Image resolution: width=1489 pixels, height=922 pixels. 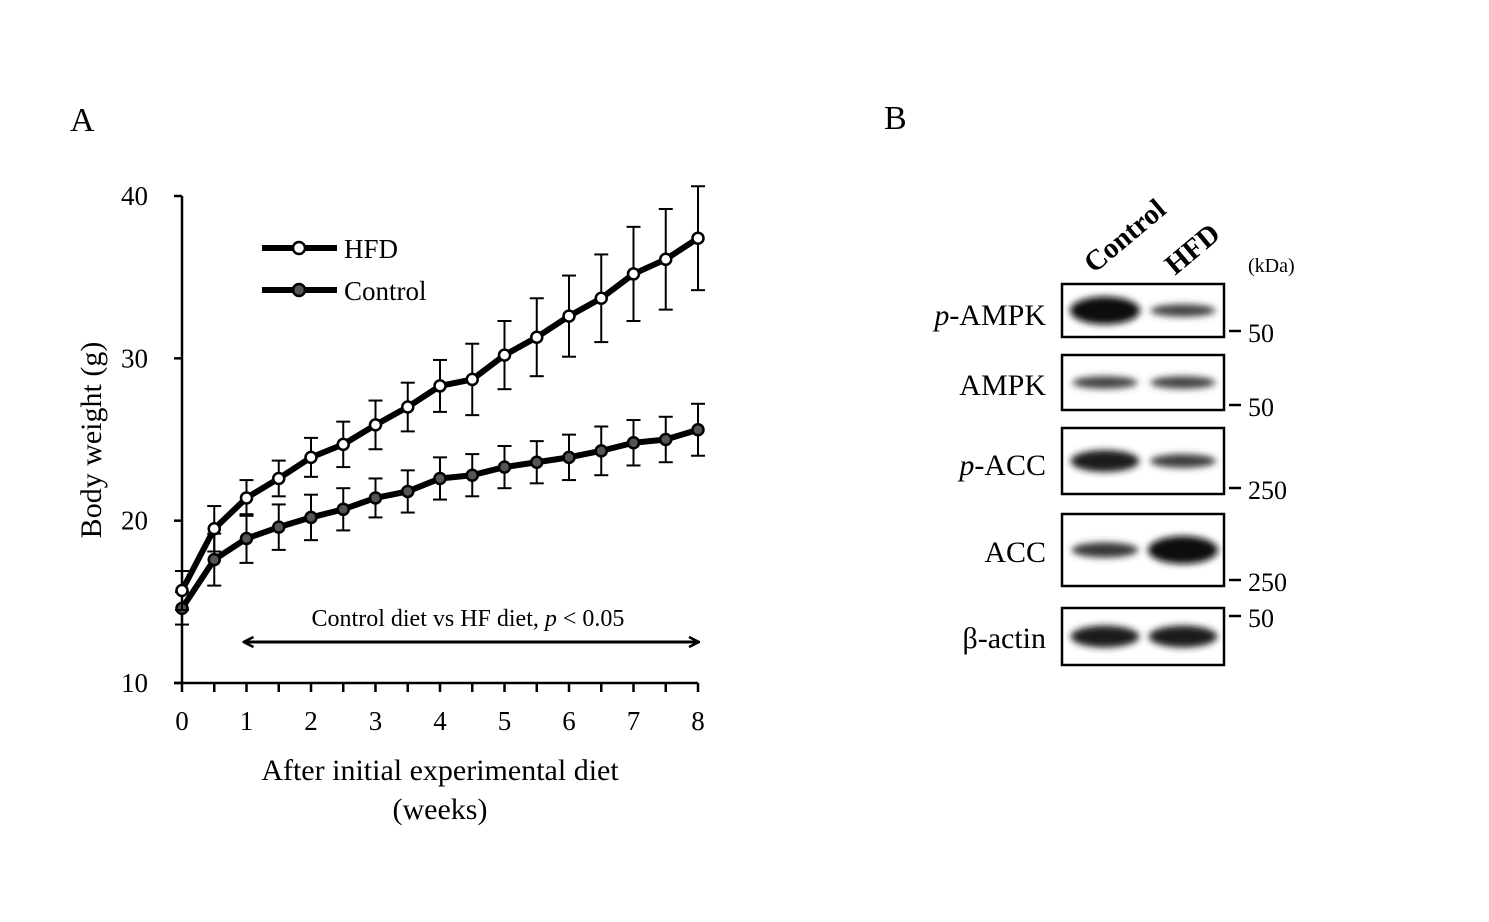 I want to click on y-tick-label: 20, so click(x=134, y=521).